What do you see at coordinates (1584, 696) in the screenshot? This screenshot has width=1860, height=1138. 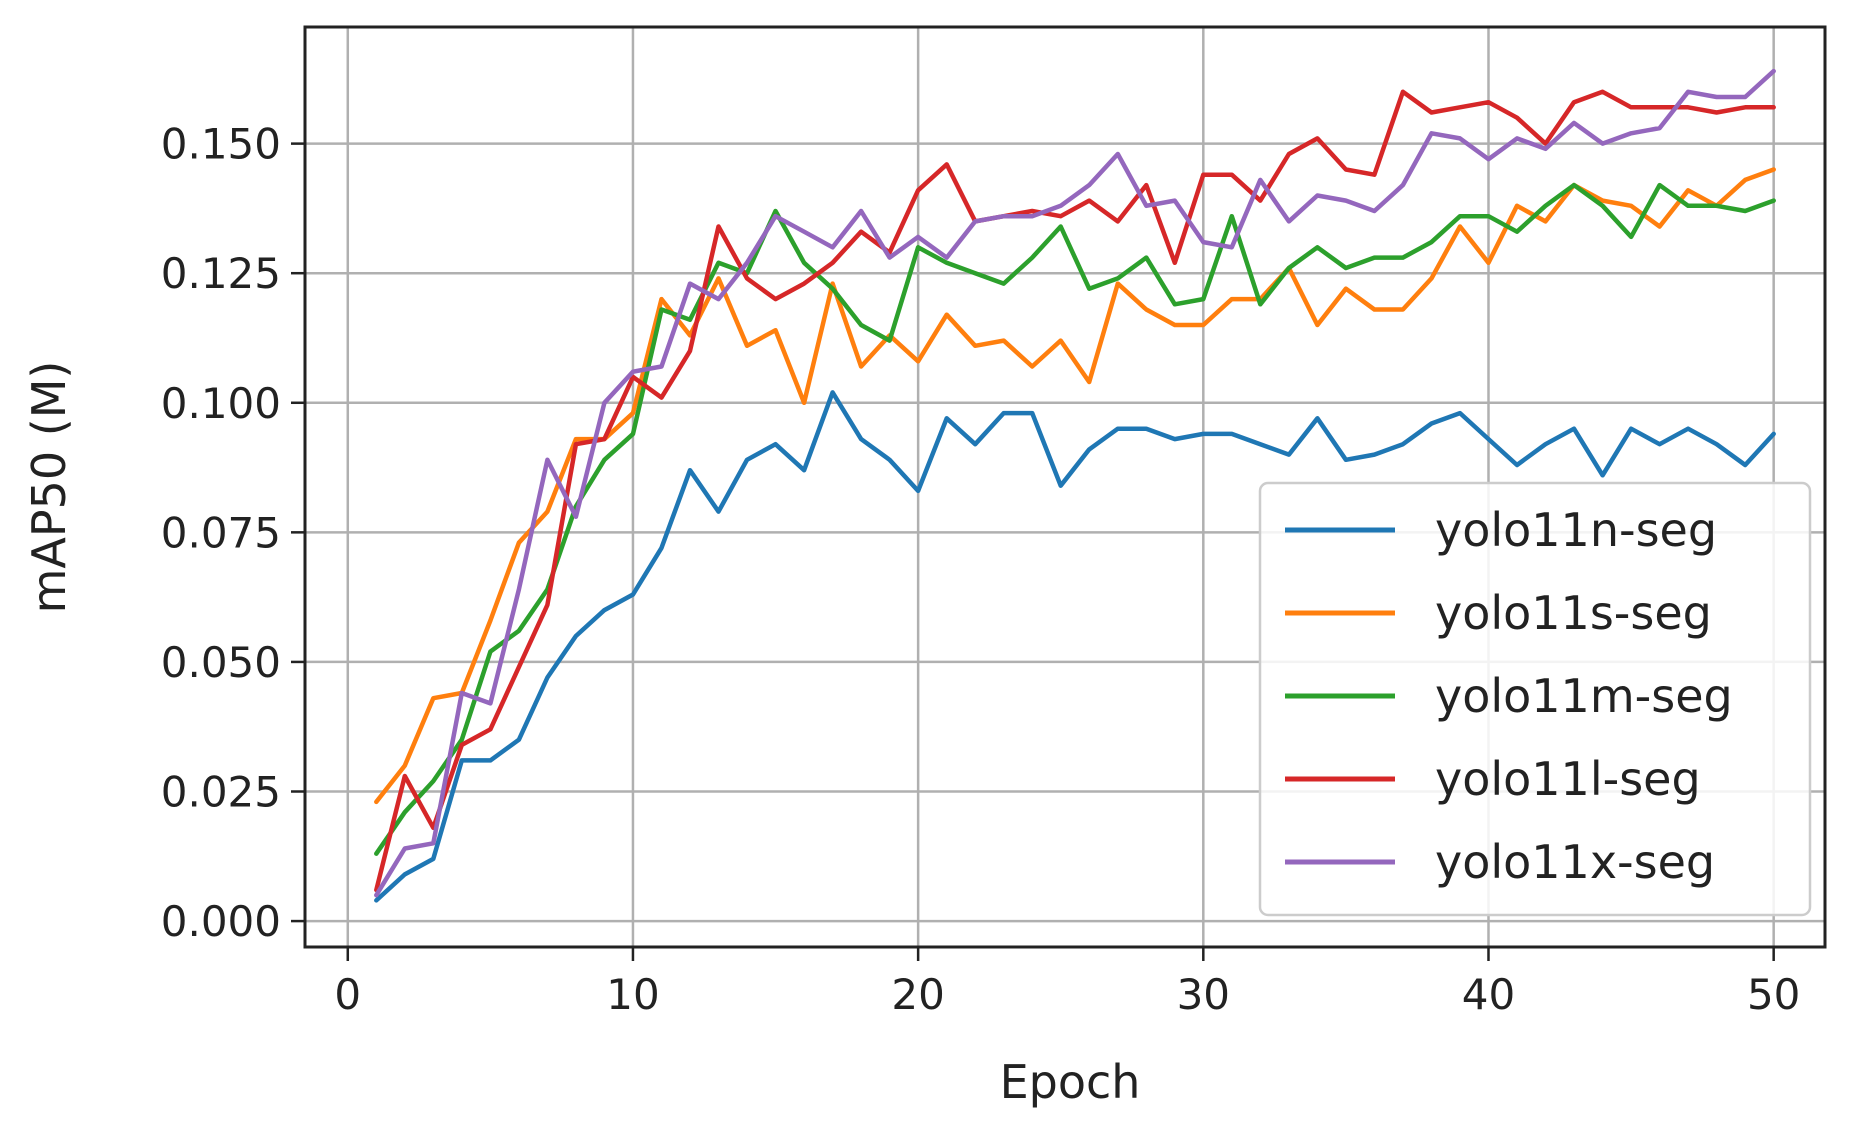 I see `legend-label: yolo11m-seg` at bounding box center [1584, 696].